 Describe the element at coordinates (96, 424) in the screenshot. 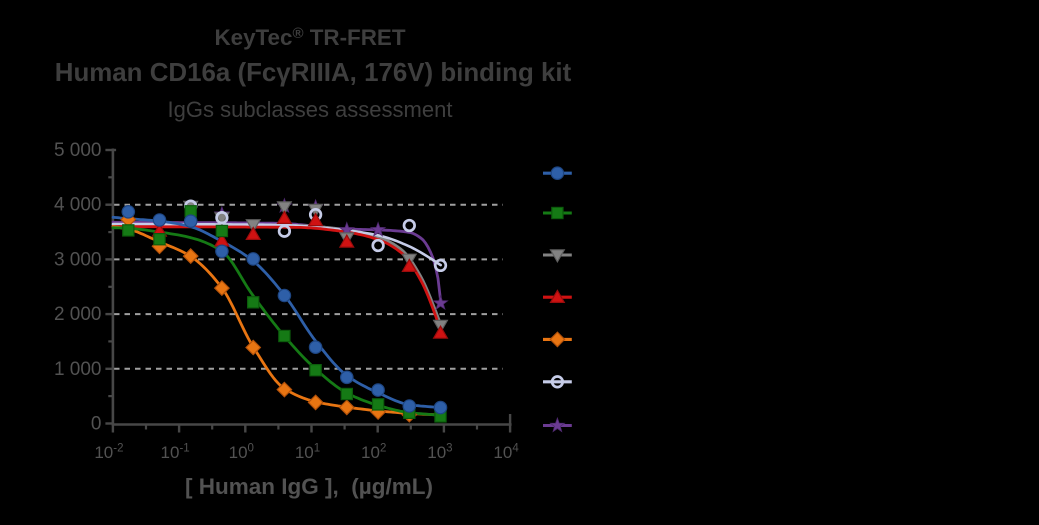

I see `svg-text: 0` at that location.